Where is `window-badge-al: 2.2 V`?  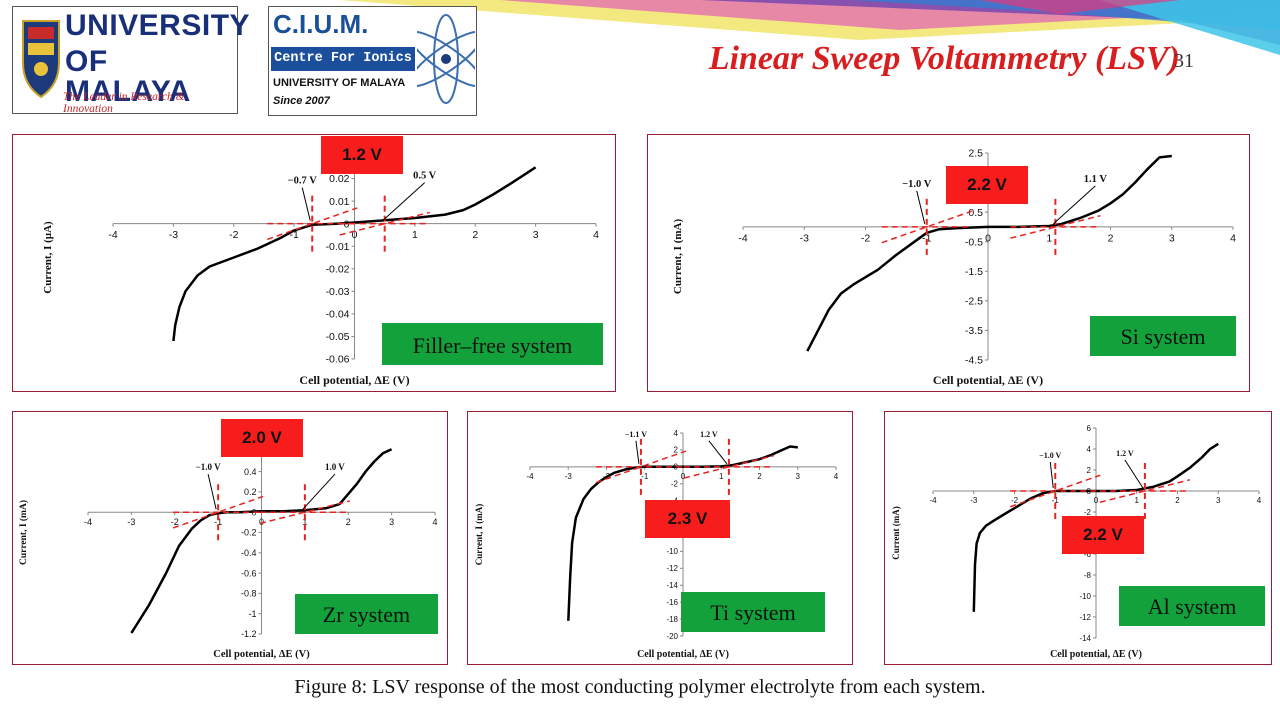
window-badge-al: 2.2 V is located at coordinates (1103, 535).